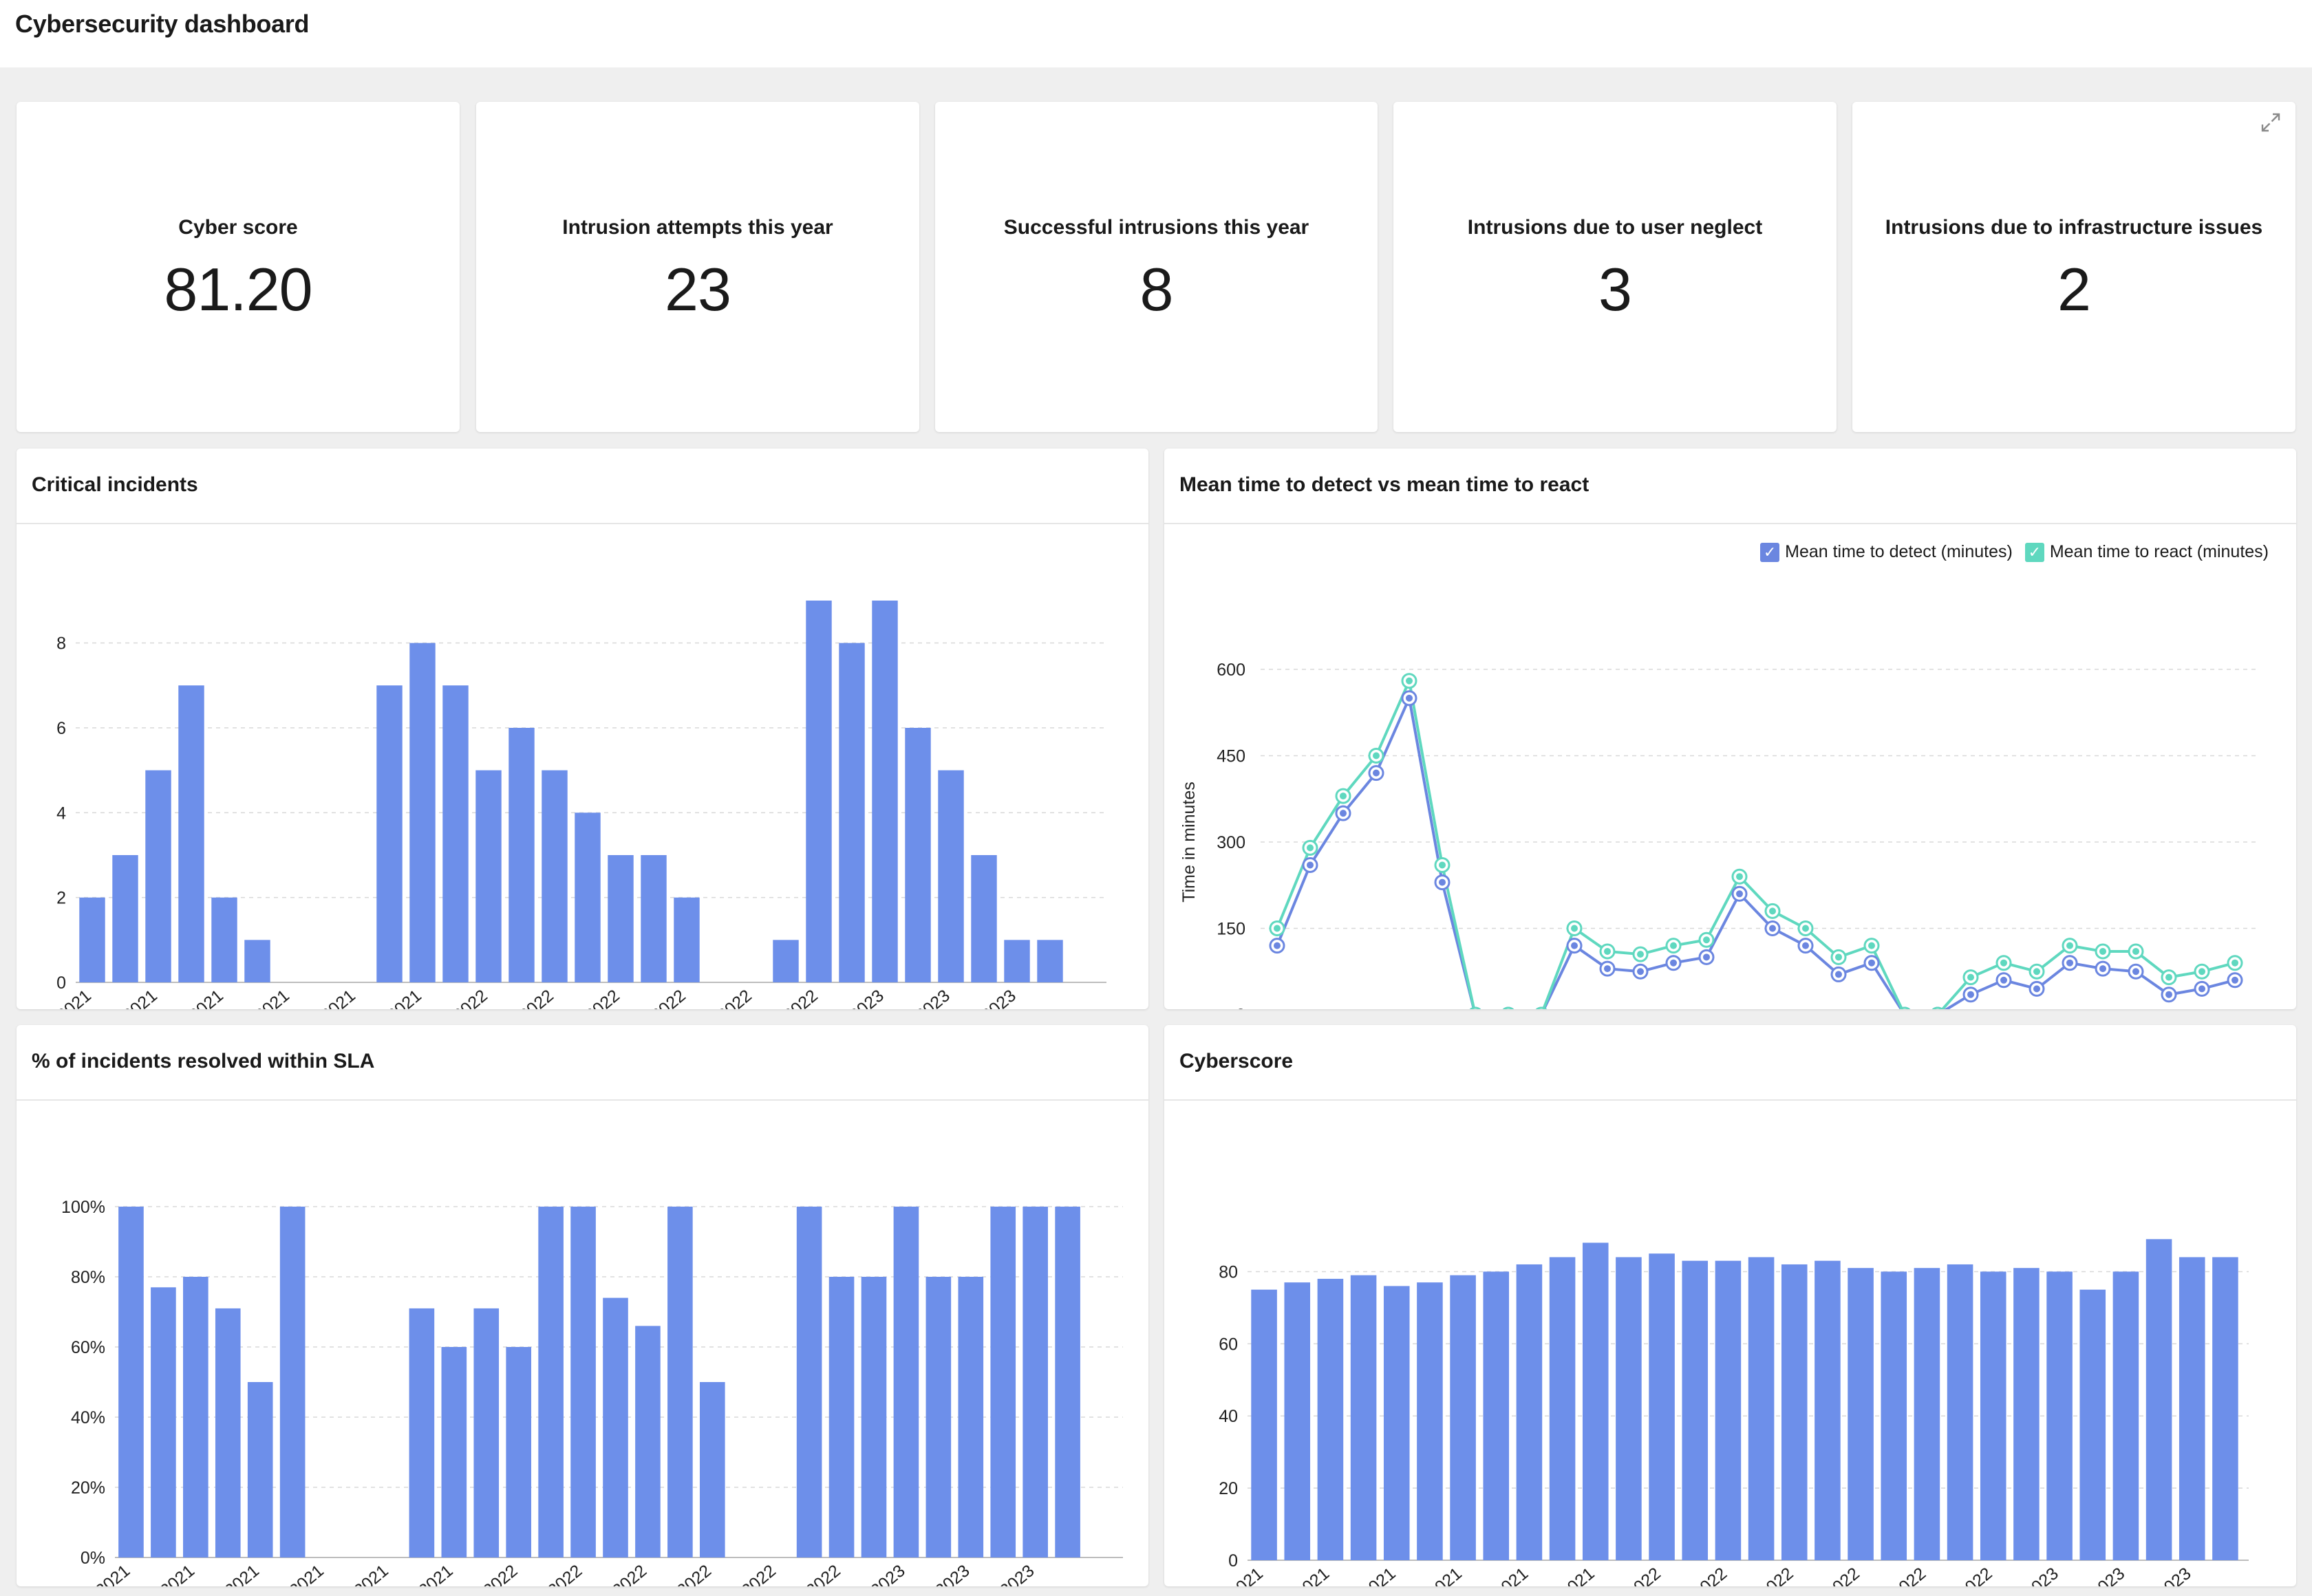 The height and width of the screenshot is (1596, 2312). What do you see at coordinates (391, 997) in the screenshot?
I see `x-tick-label: Nov 2021` at bounding box center [391, 997].